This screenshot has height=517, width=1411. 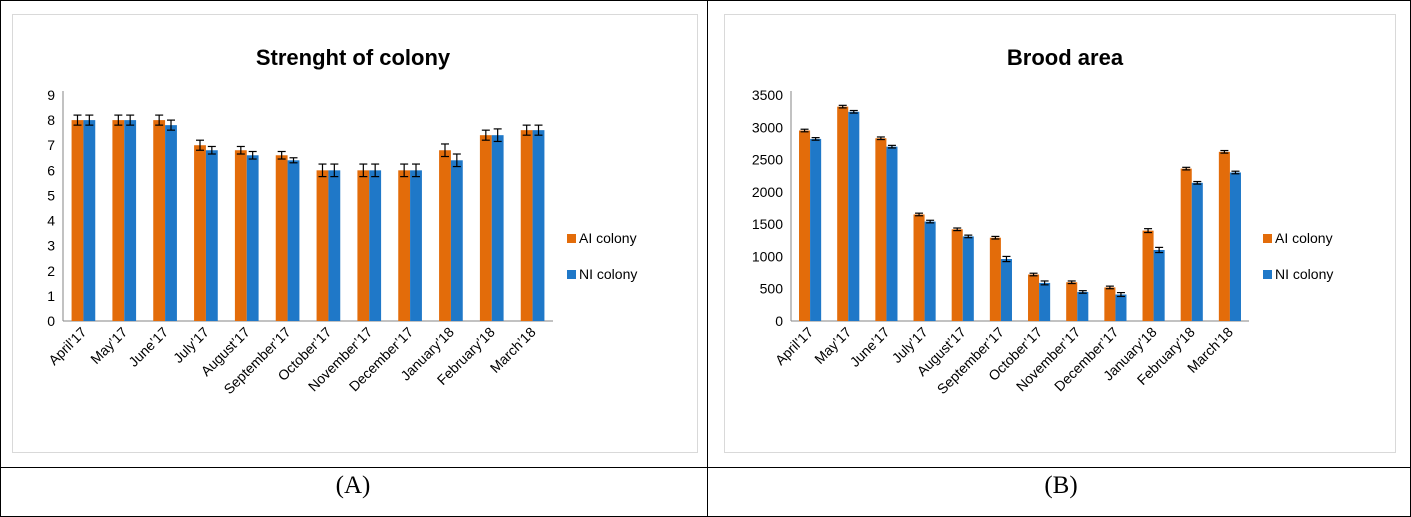 I want to click on y-tick-label: 8, so click(x=51, y=120).